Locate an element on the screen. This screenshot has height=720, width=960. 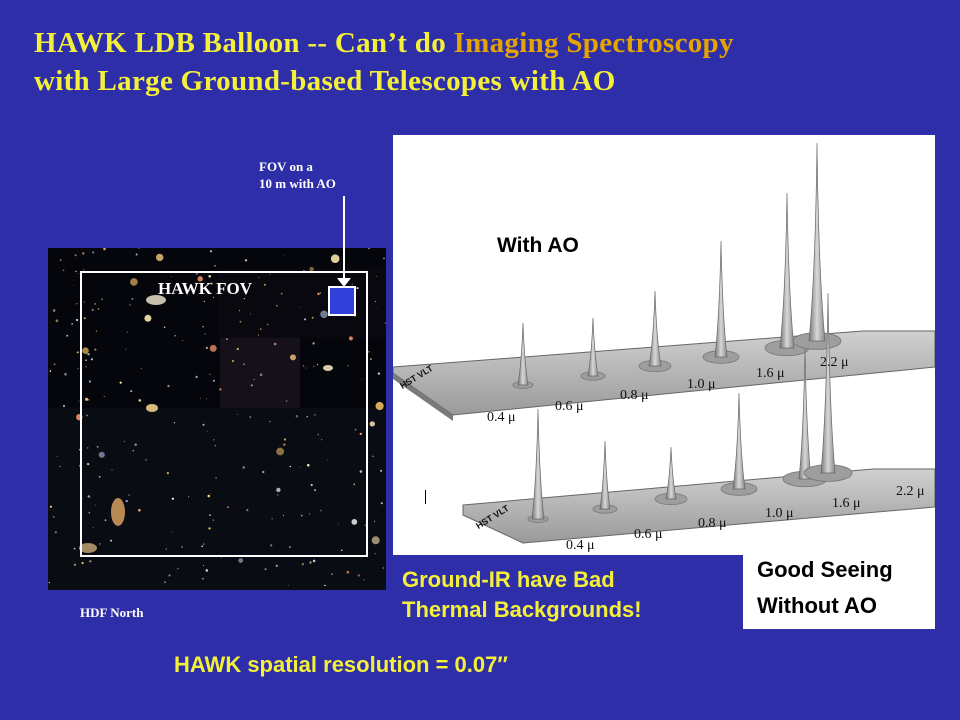
hdf-caption: HDF North is located at coordinates (112, 612).